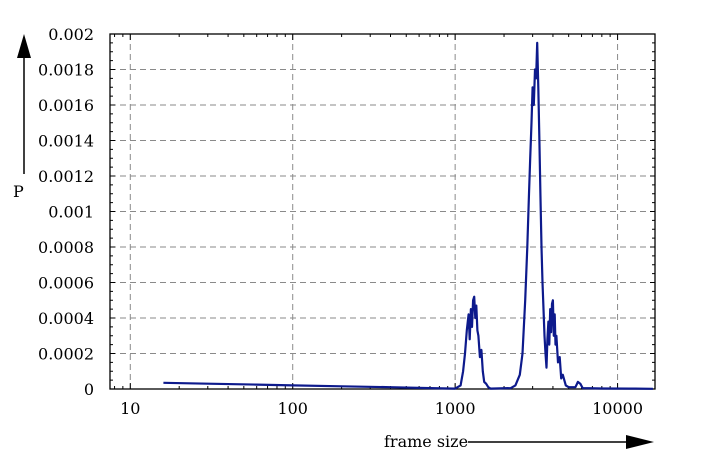  I want to click on y-axis-arrow-head, so click(24, 46).